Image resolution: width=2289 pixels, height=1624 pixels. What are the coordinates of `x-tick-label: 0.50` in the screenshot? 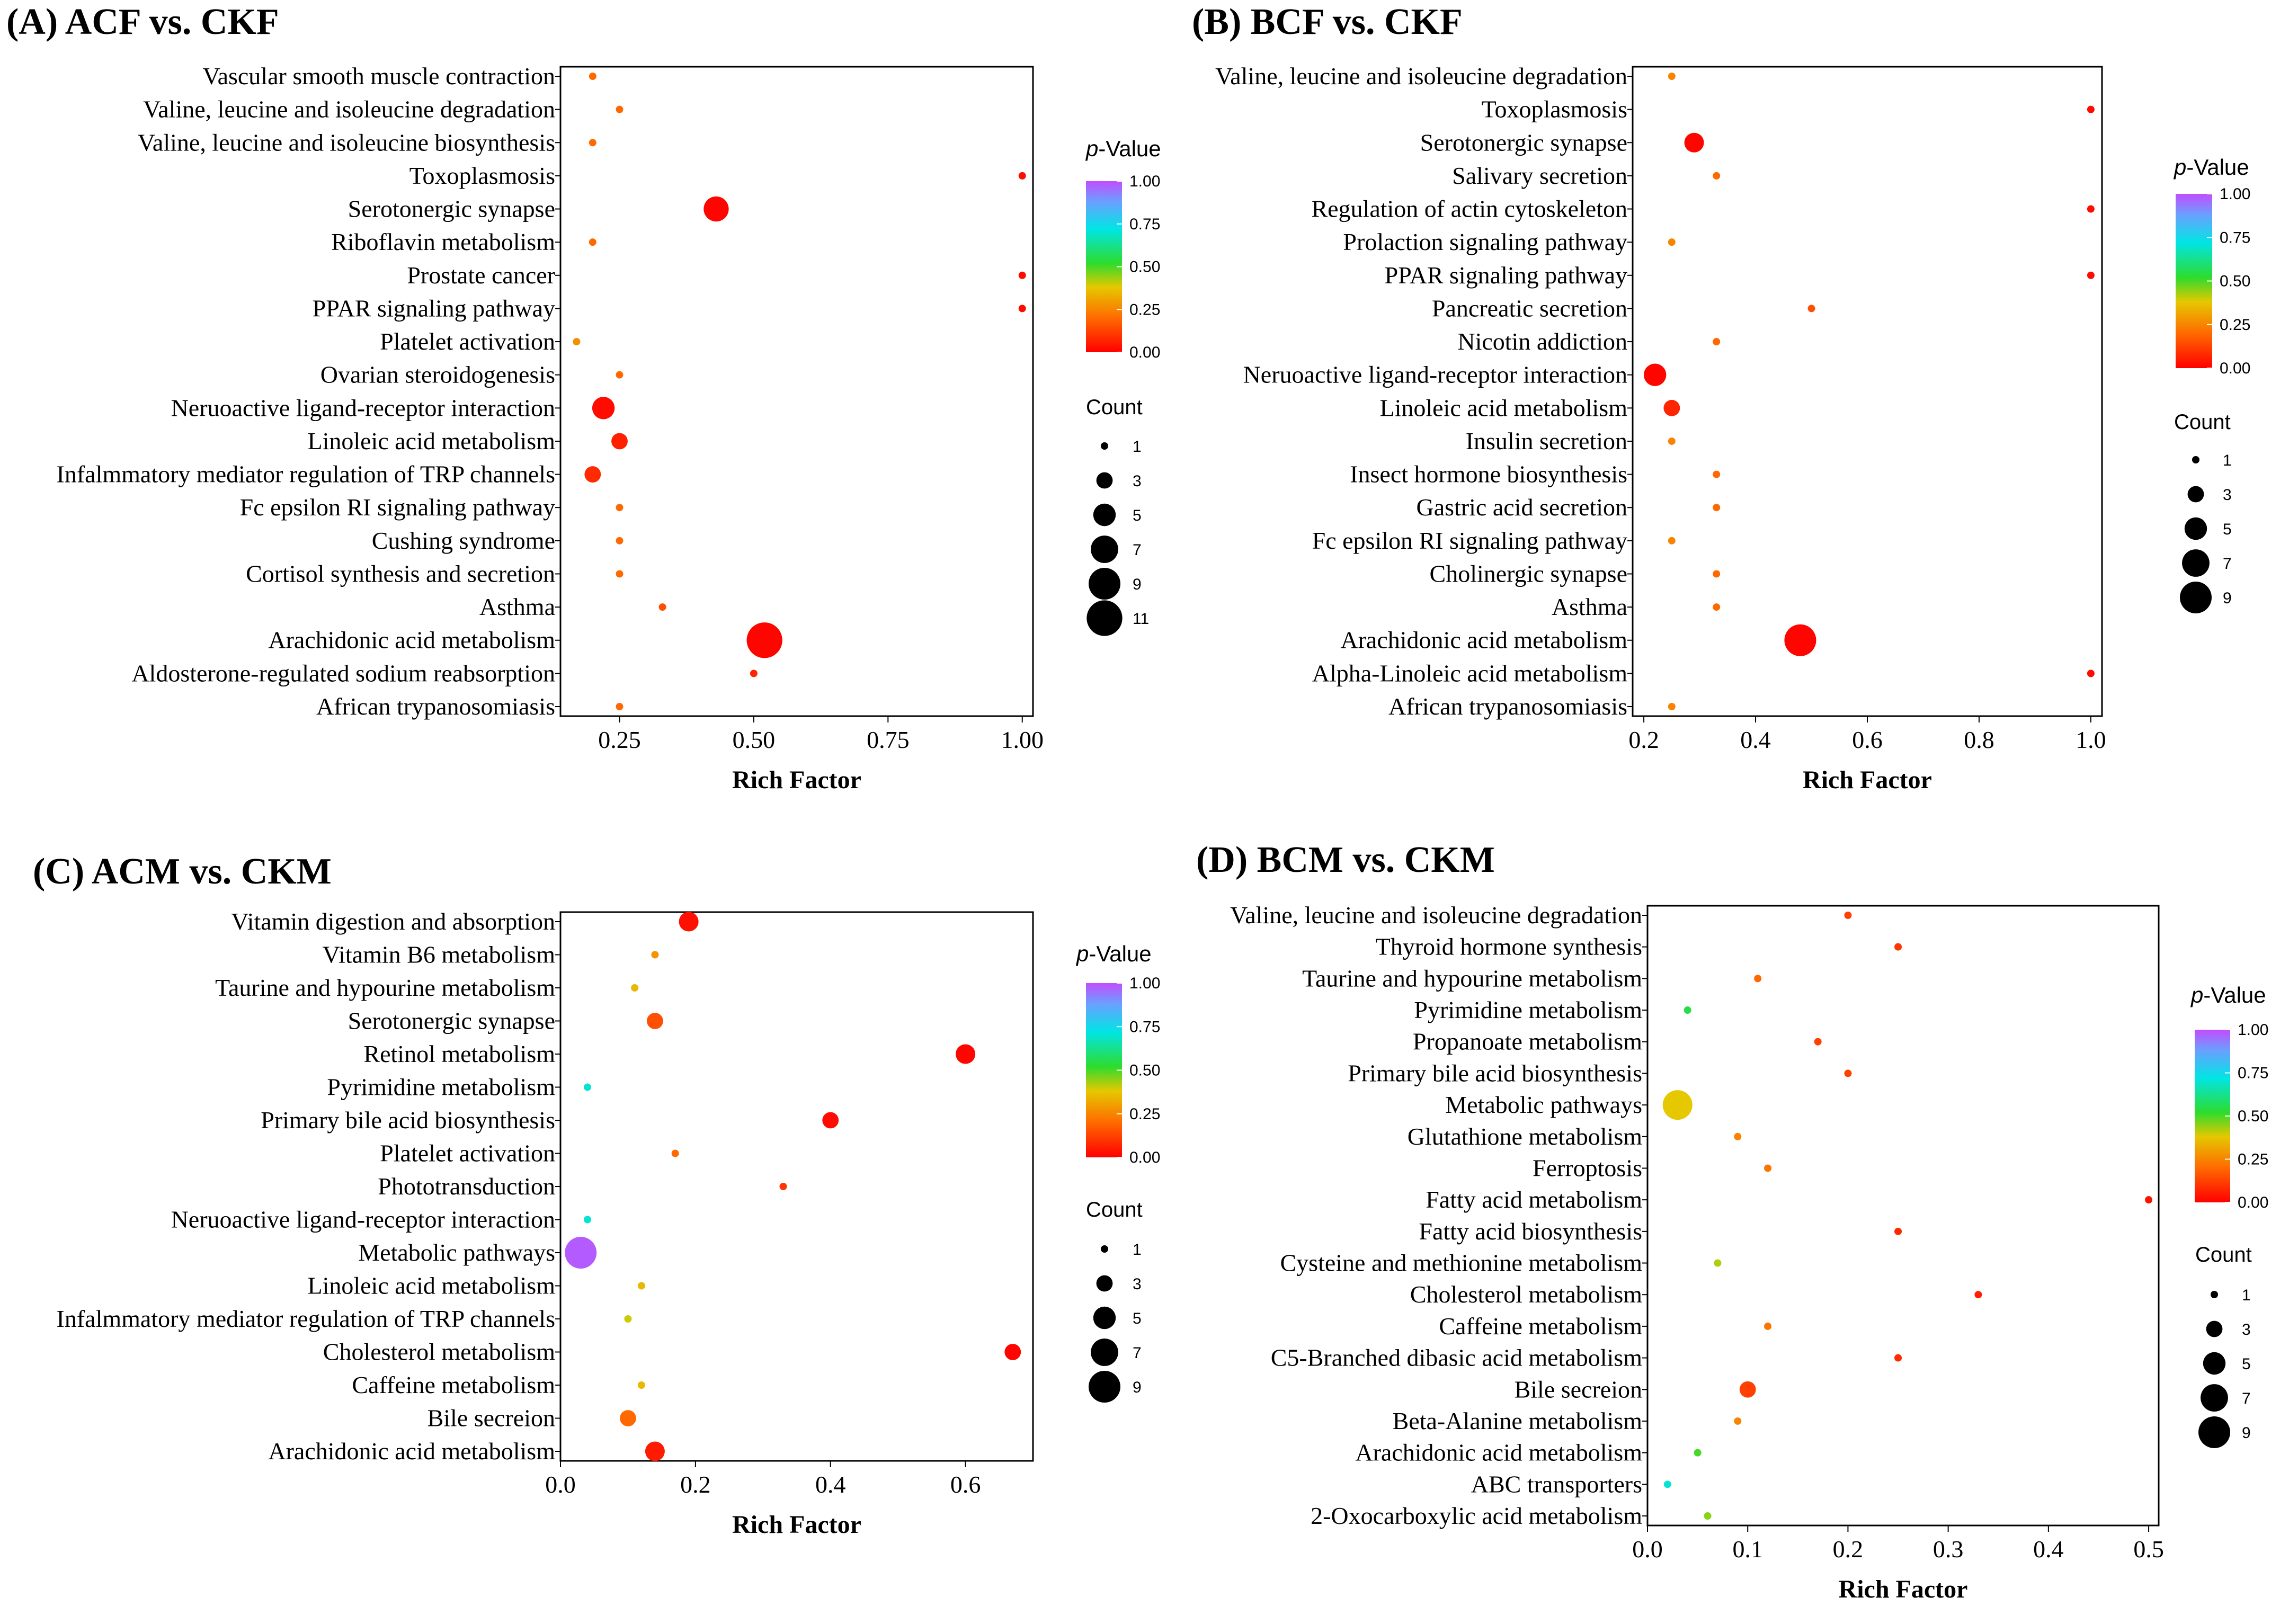 It's located at (755, 739).